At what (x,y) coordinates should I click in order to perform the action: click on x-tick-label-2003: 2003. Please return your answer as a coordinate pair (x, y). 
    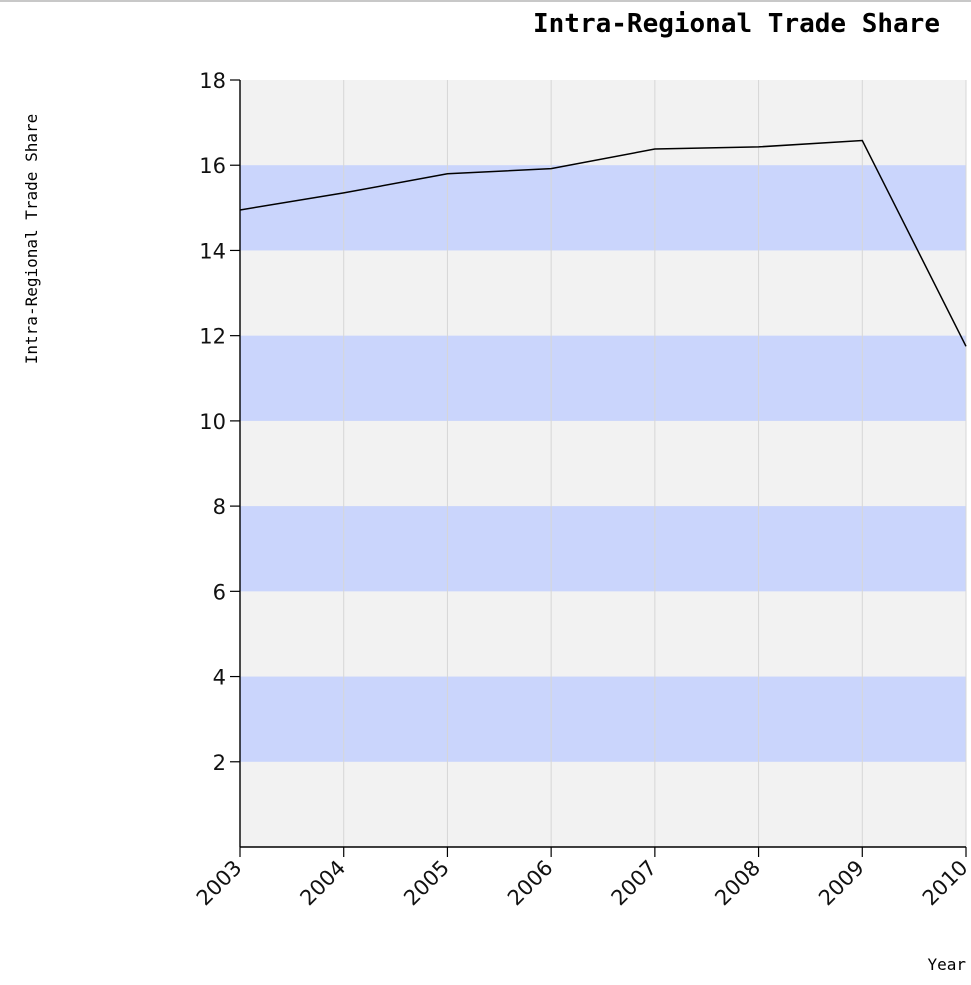
    Looking at the image, I should click on (219, 883).